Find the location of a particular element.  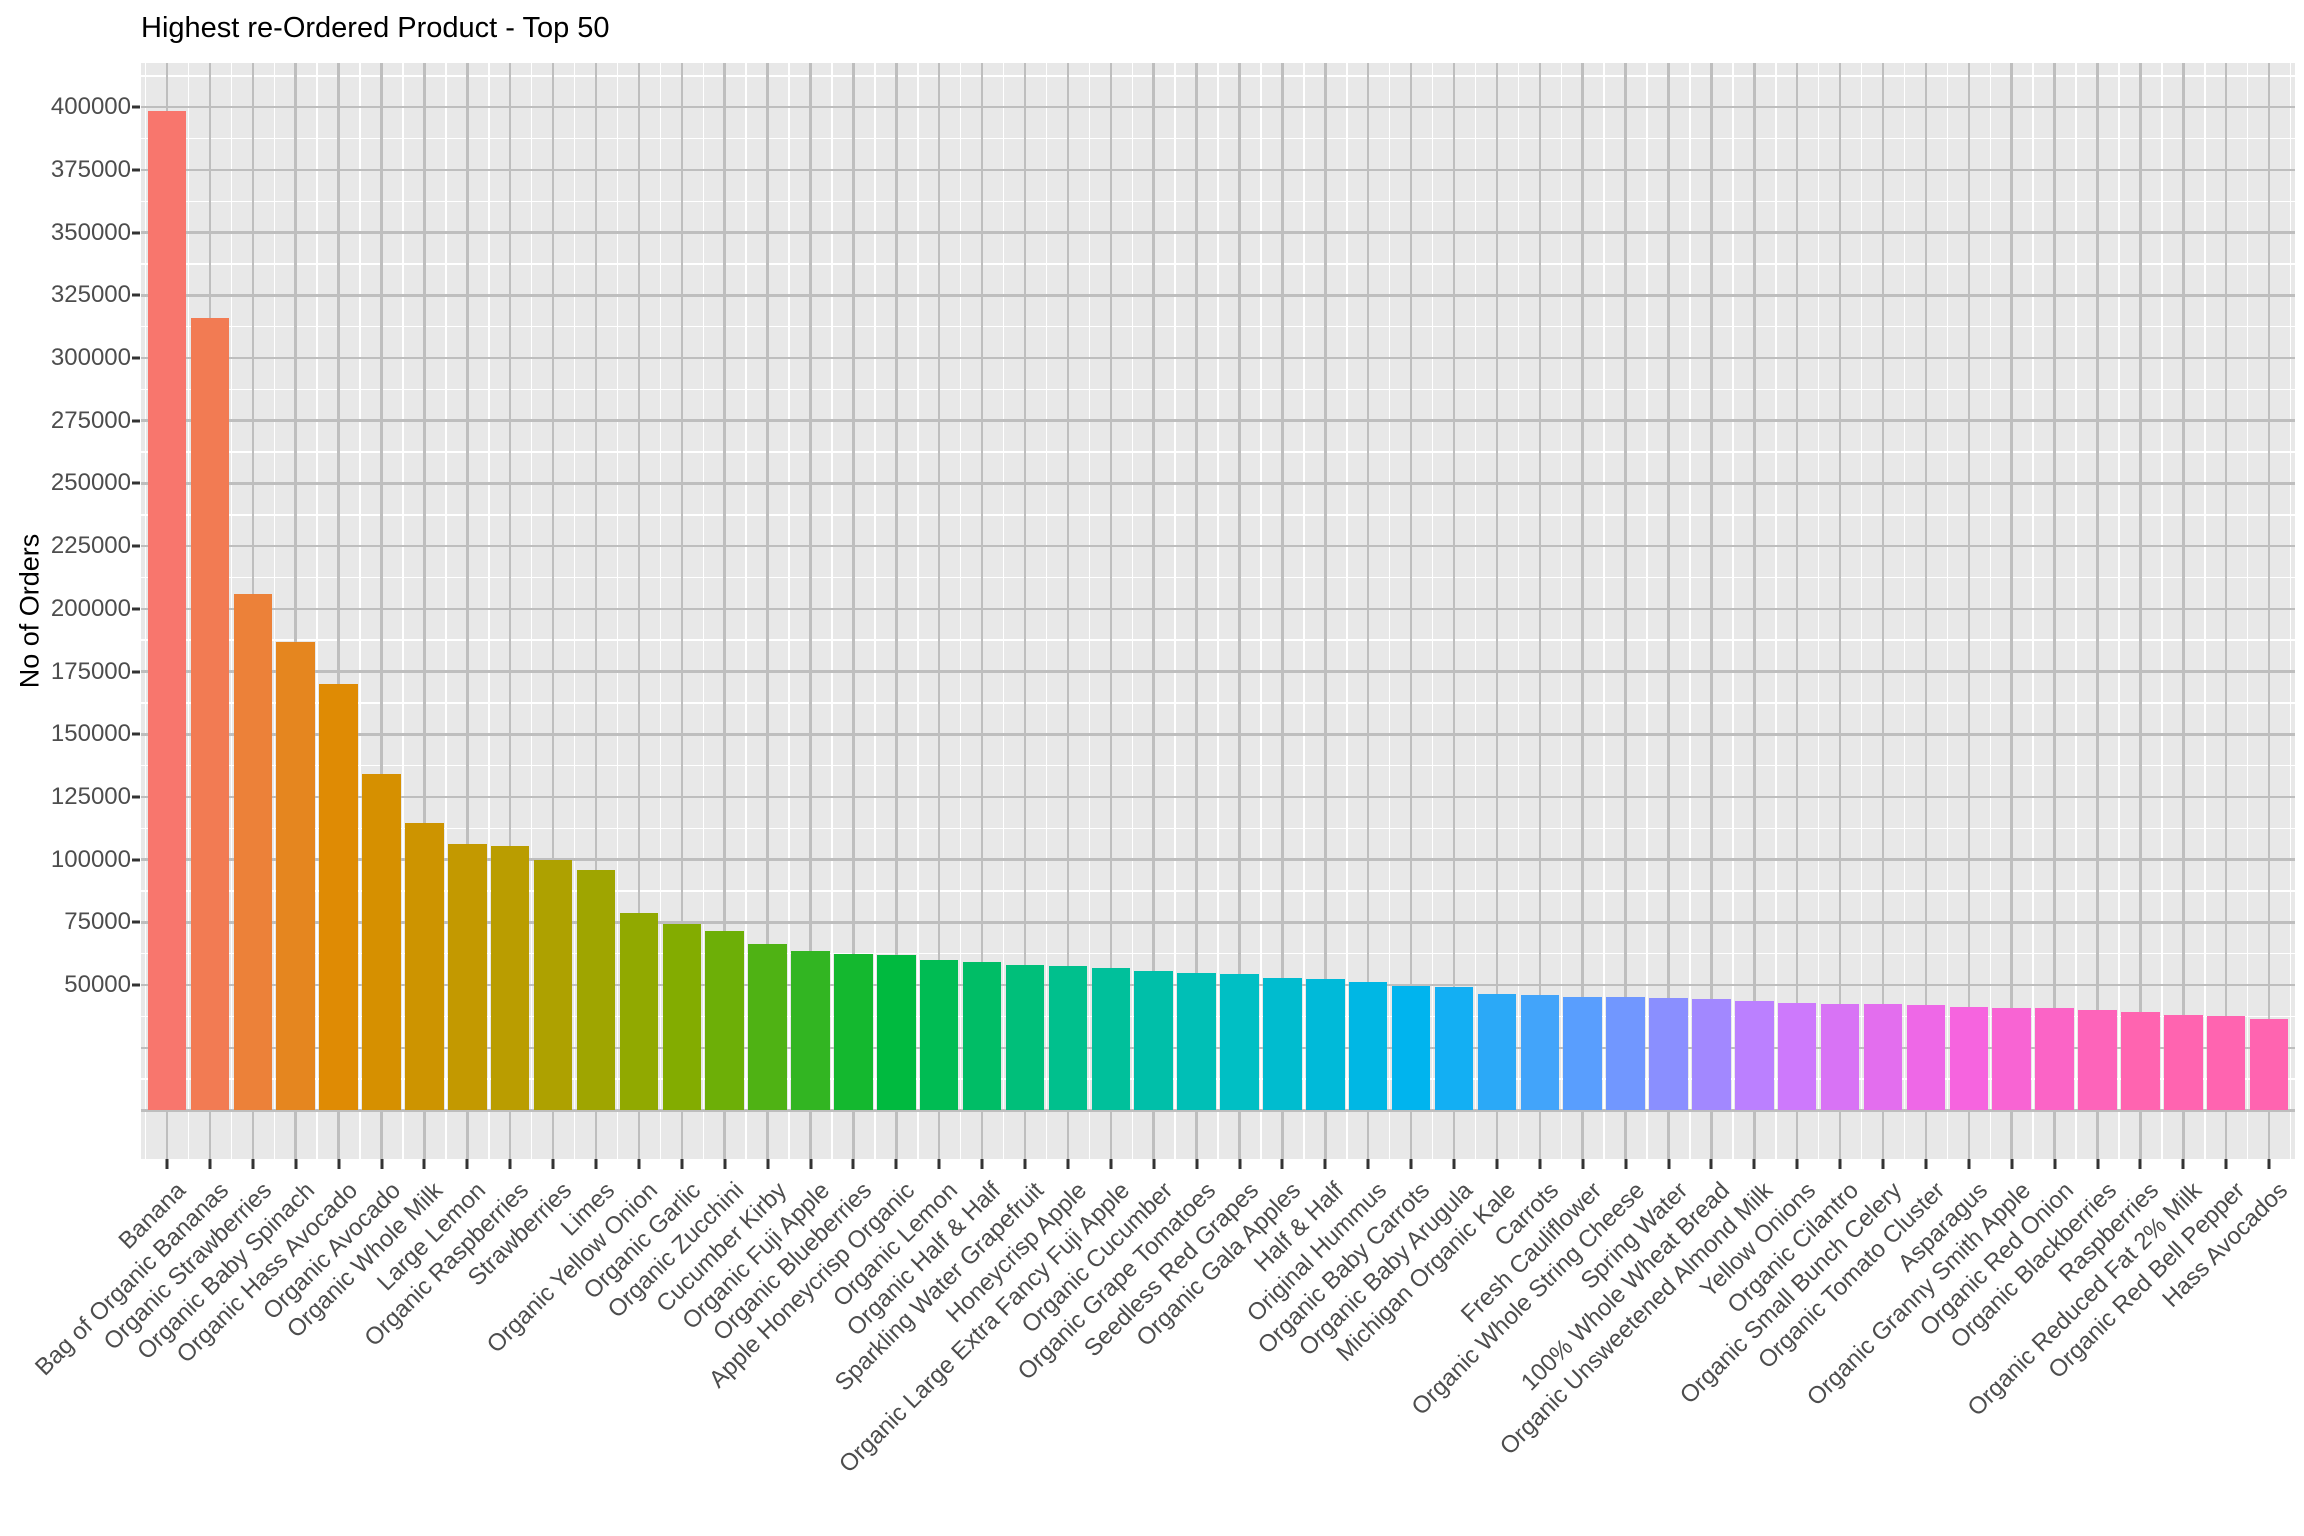

y-tick-label: 300000 is located at coordinates (90, 358).